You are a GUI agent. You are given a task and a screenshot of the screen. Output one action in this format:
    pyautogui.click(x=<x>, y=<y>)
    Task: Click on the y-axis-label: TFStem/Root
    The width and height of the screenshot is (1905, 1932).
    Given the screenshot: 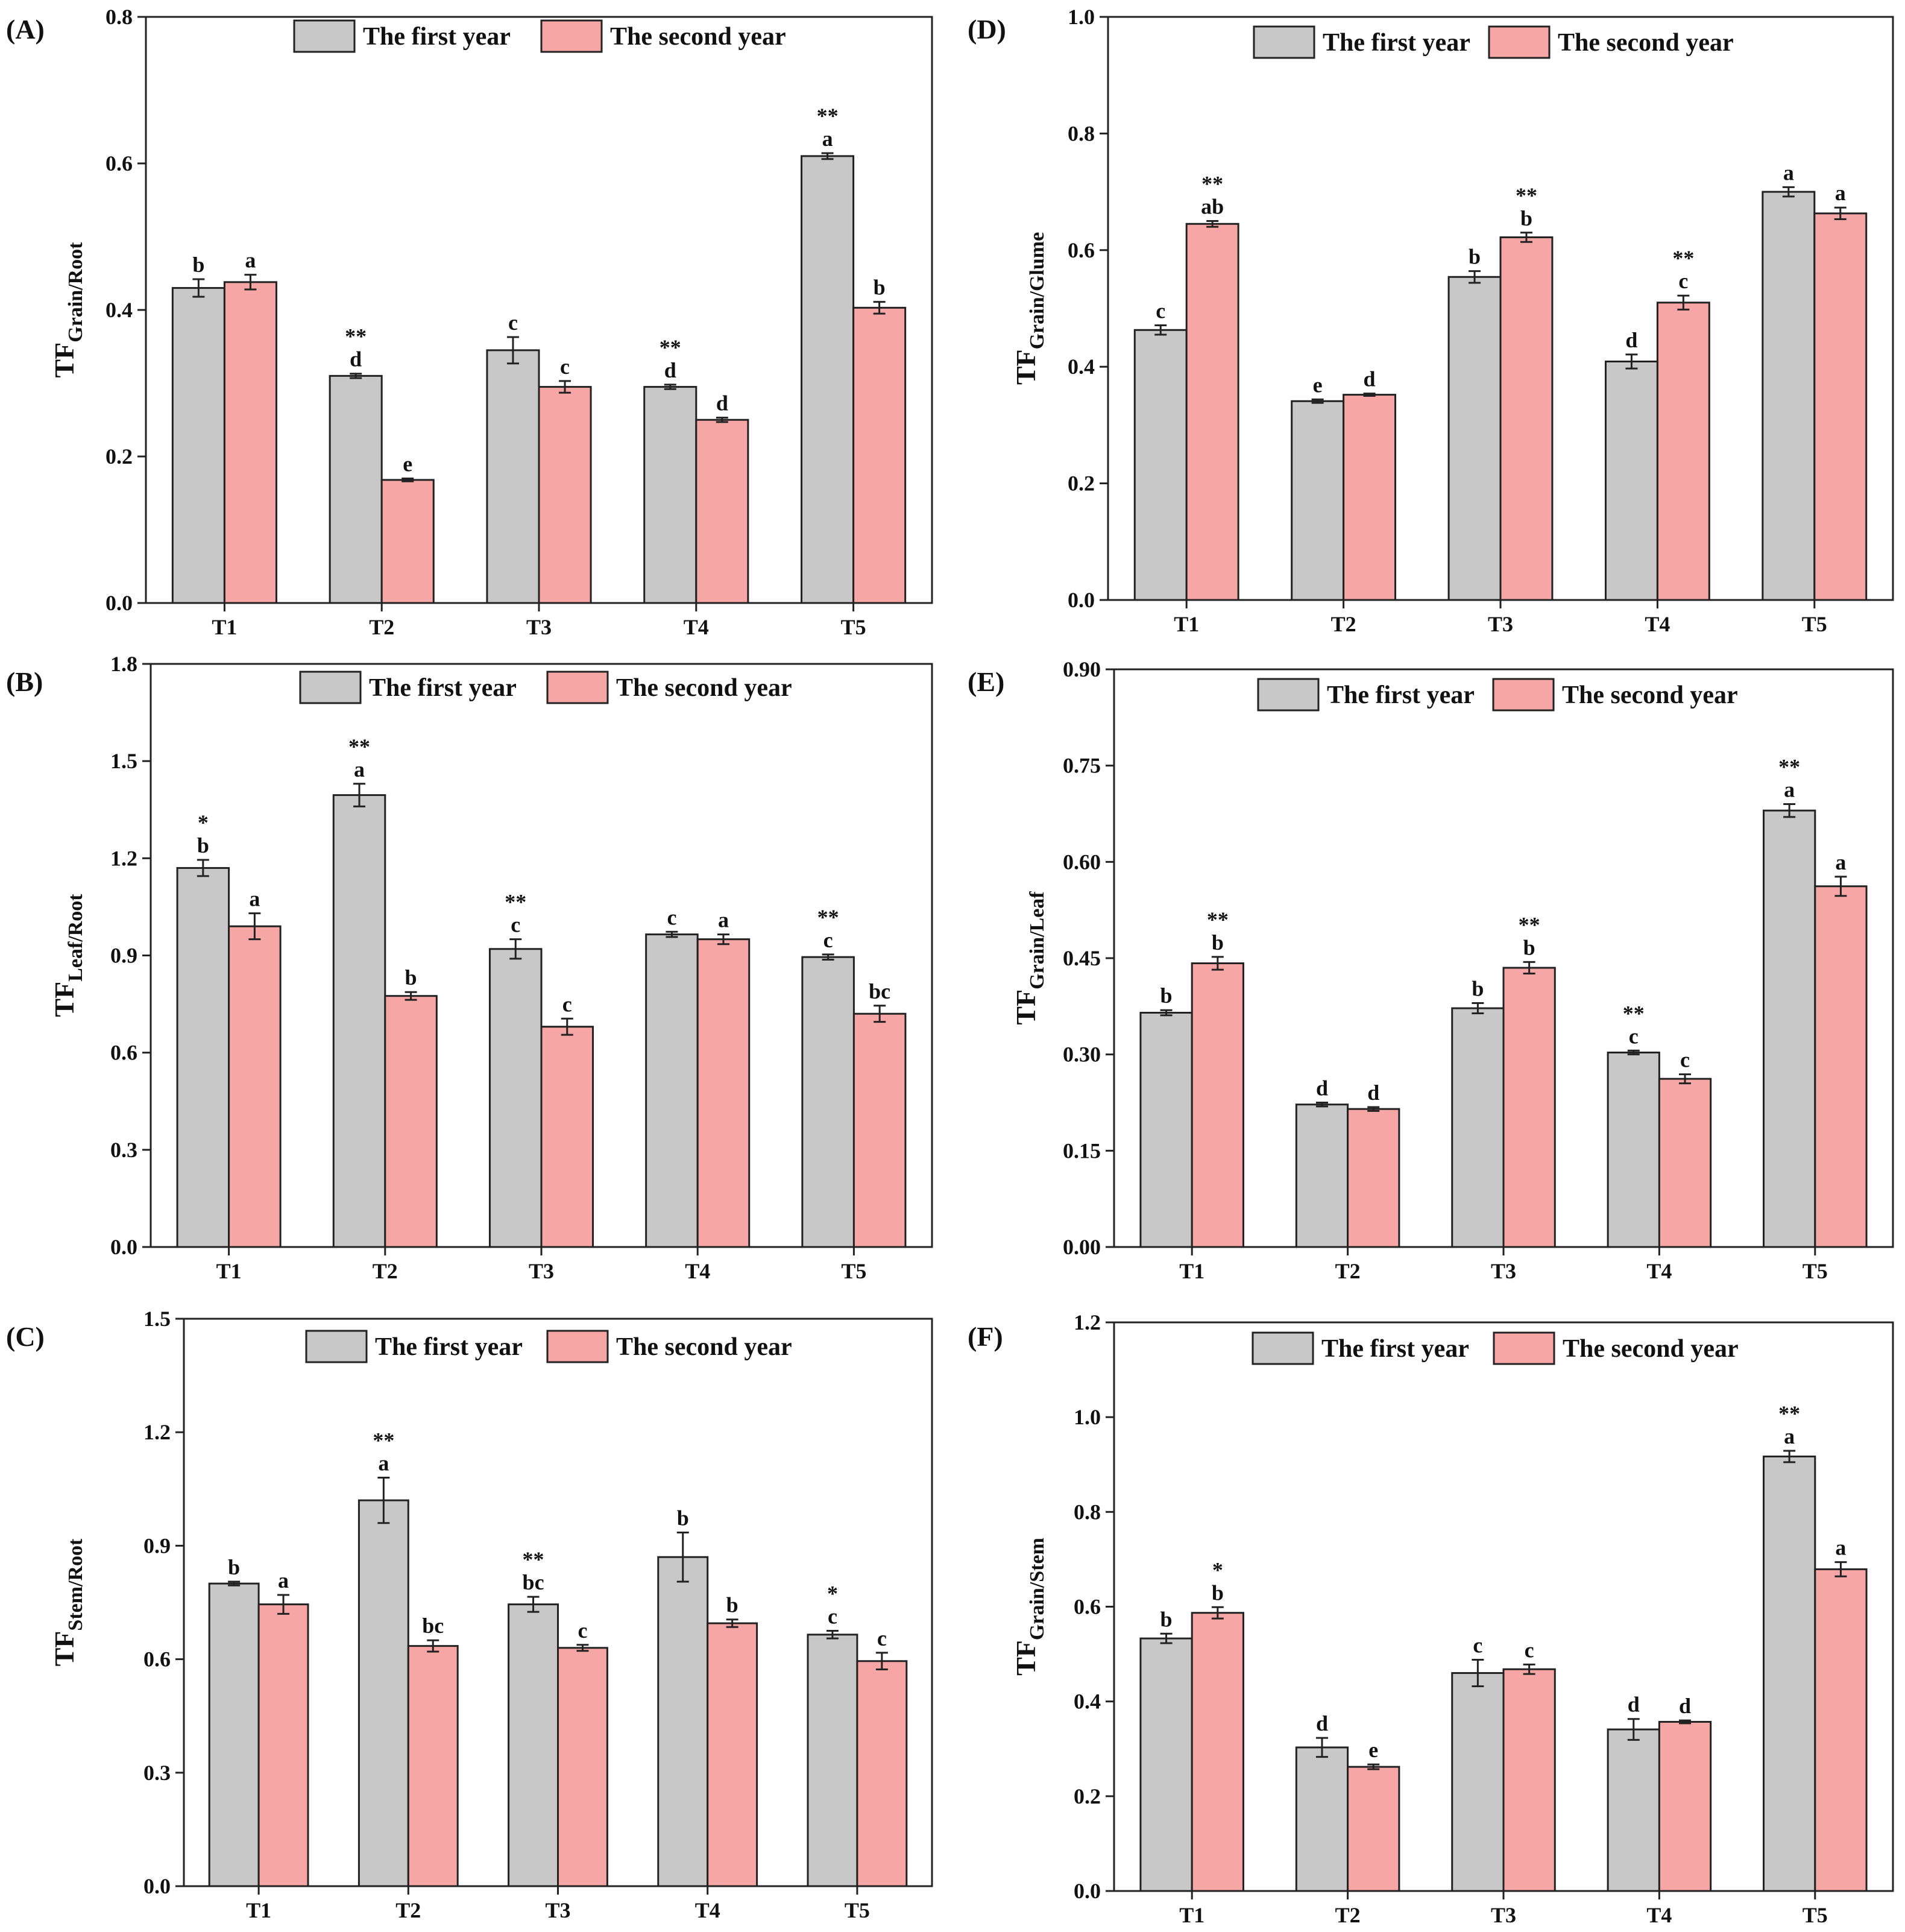 What is the action you would take?
    pyautogui.click(x=68, y=1602)
    